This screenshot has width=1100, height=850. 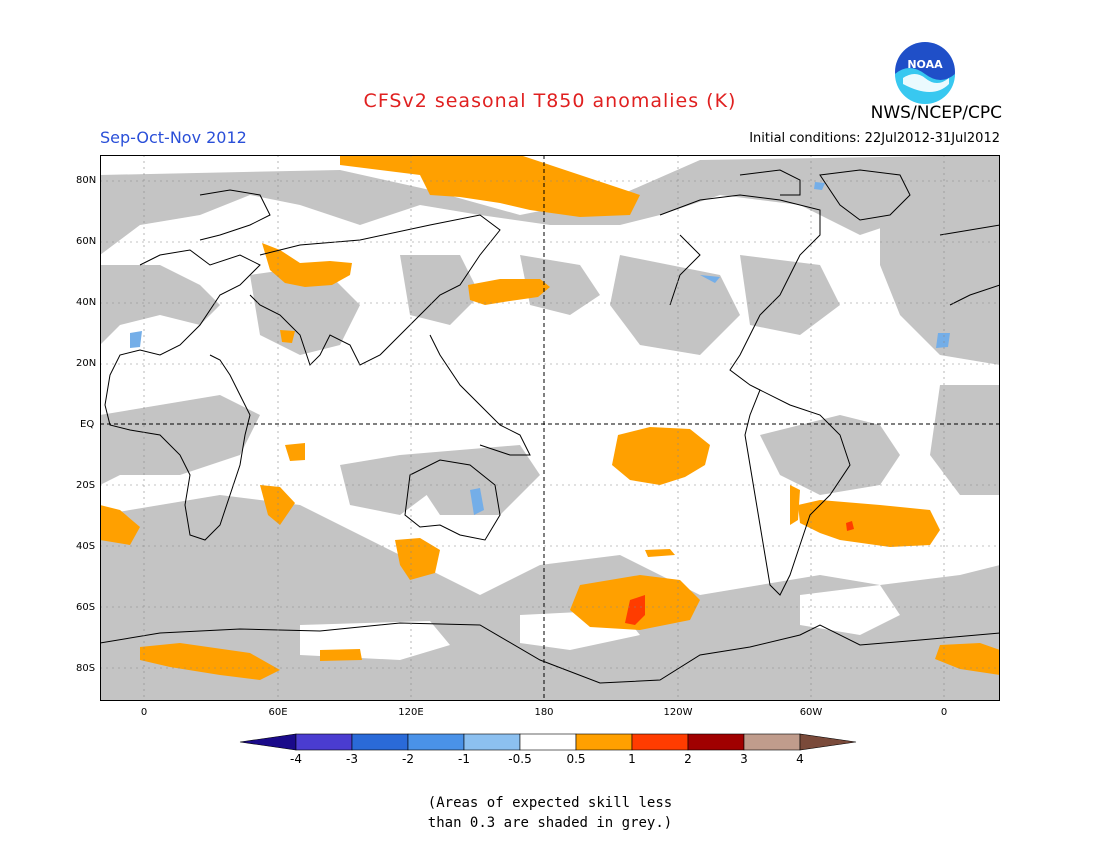 What do you see at coordinates (86, 546) in the screenshot?
I see `lat-label: 40S` at bounding box center [86, 546].